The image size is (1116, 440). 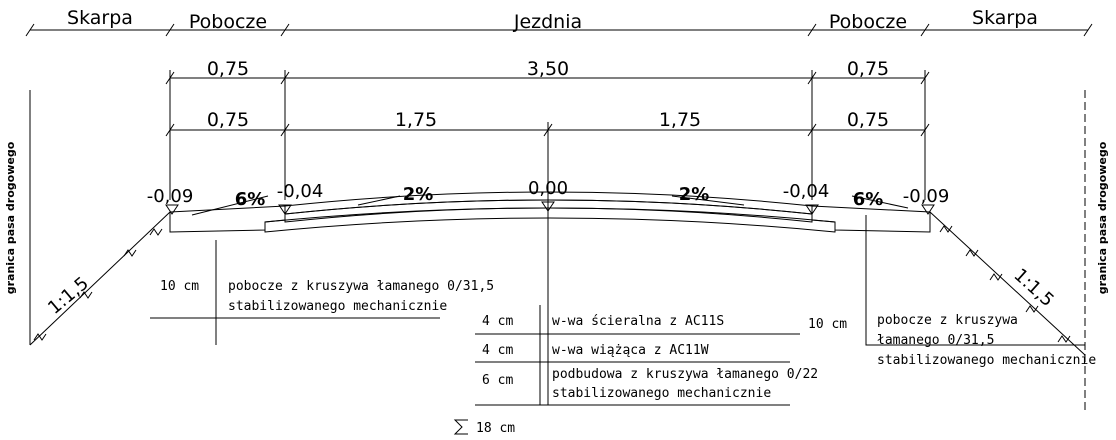 I want to click on total-thickness: 18 cm, so click(x=495, y=428).